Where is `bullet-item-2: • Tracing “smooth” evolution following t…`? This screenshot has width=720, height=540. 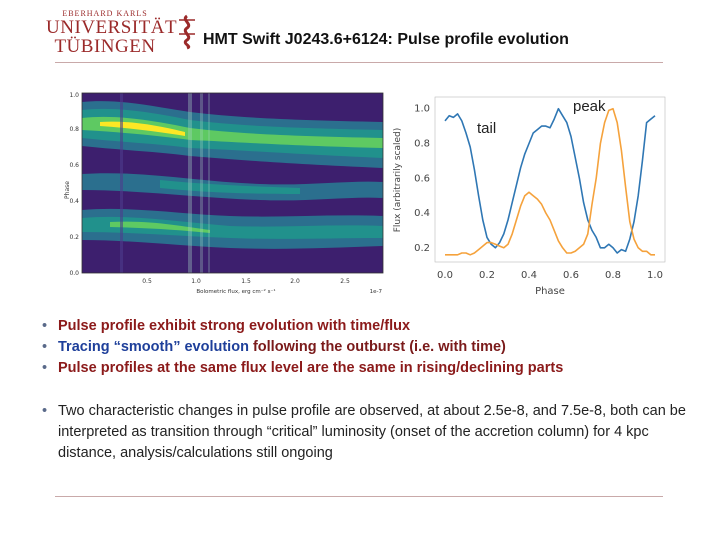
bullet-item-2: • Tracing “smooth” evolution following t… is located at coordinates (370, 347).